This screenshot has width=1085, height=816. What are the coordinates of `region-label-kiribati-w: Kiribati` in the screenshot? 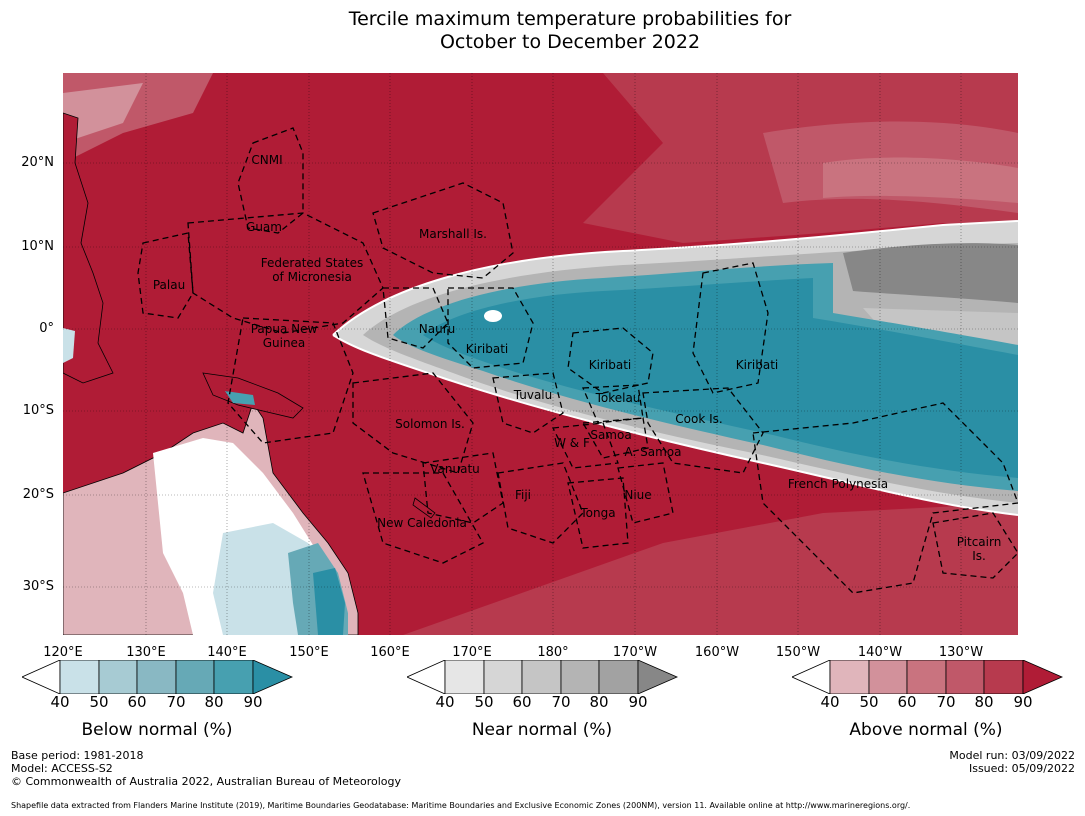 It's located at (487, 349).